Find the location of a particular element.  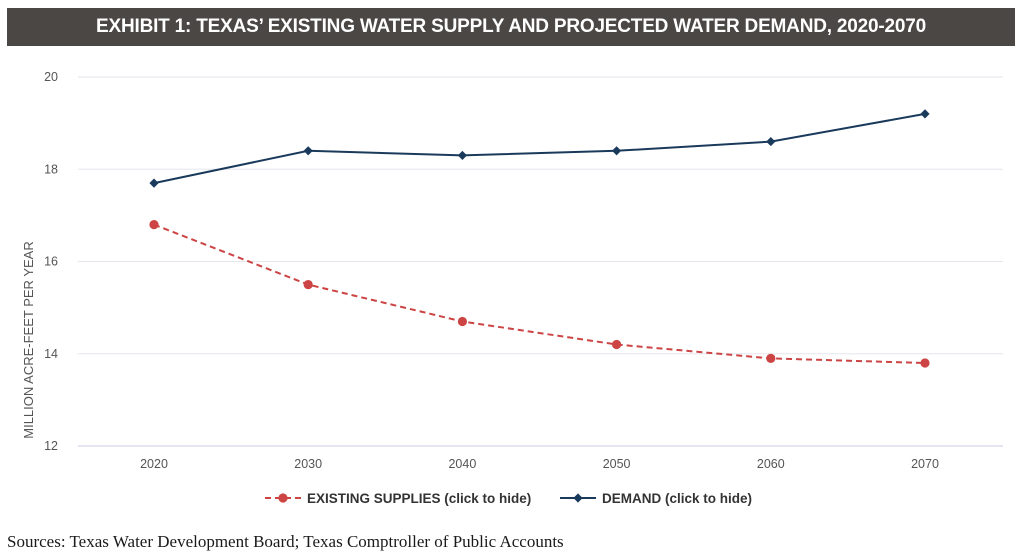

x-tick-label: 2020 is located at coordinates (154, 464).